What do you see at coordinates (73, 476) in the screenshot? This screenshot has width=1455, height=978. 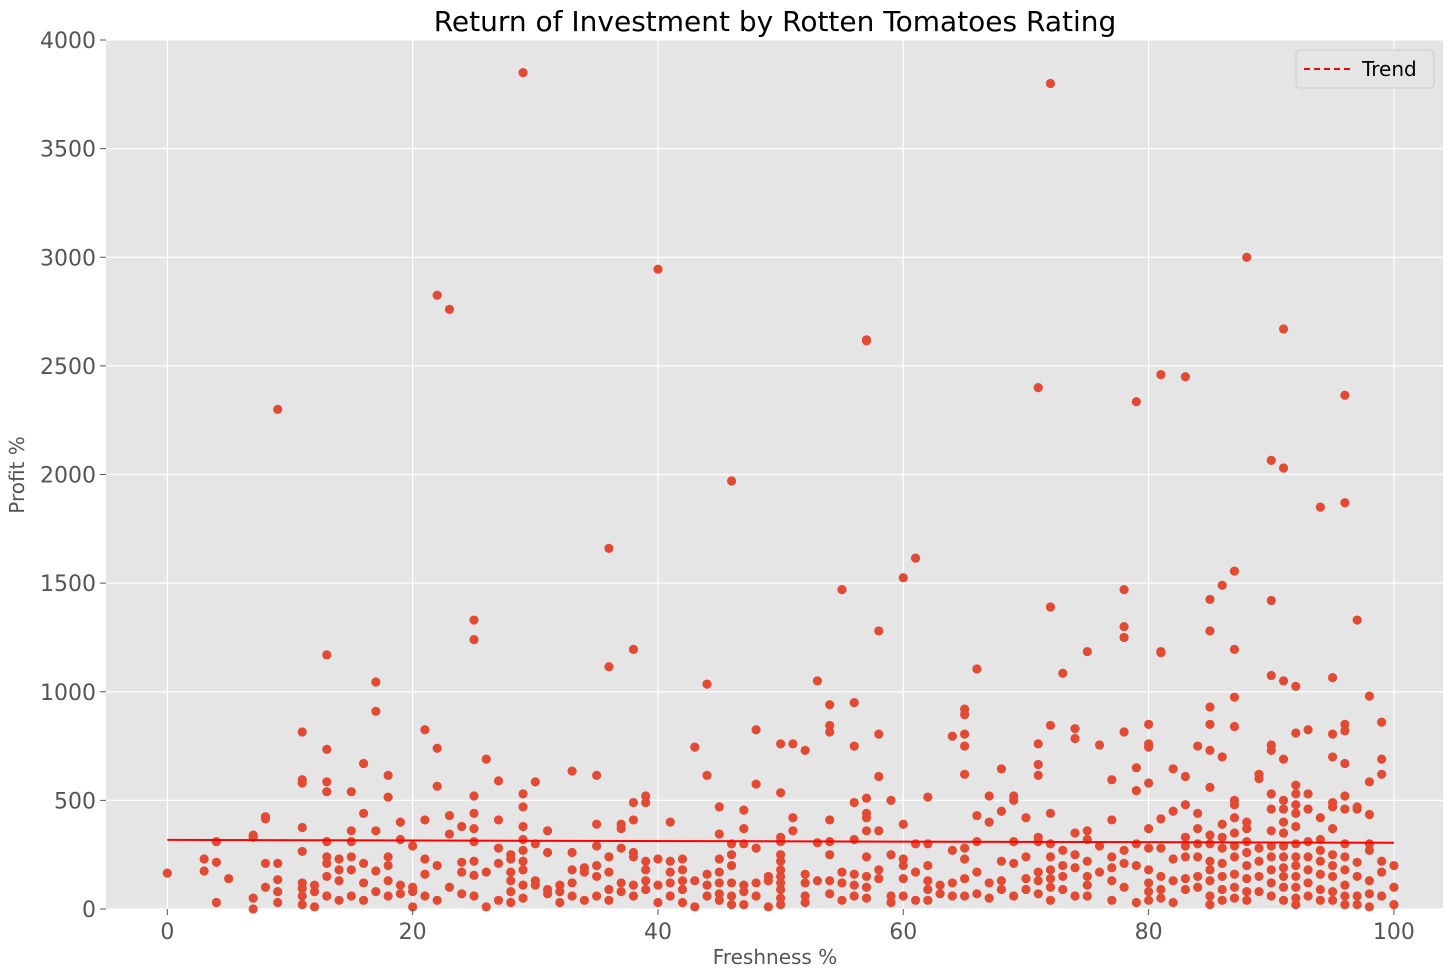 I see `y-axis-ticks: 0 500 1000 1500 2000 2500 3000 3500 4000` at bounding box center [73, 476].